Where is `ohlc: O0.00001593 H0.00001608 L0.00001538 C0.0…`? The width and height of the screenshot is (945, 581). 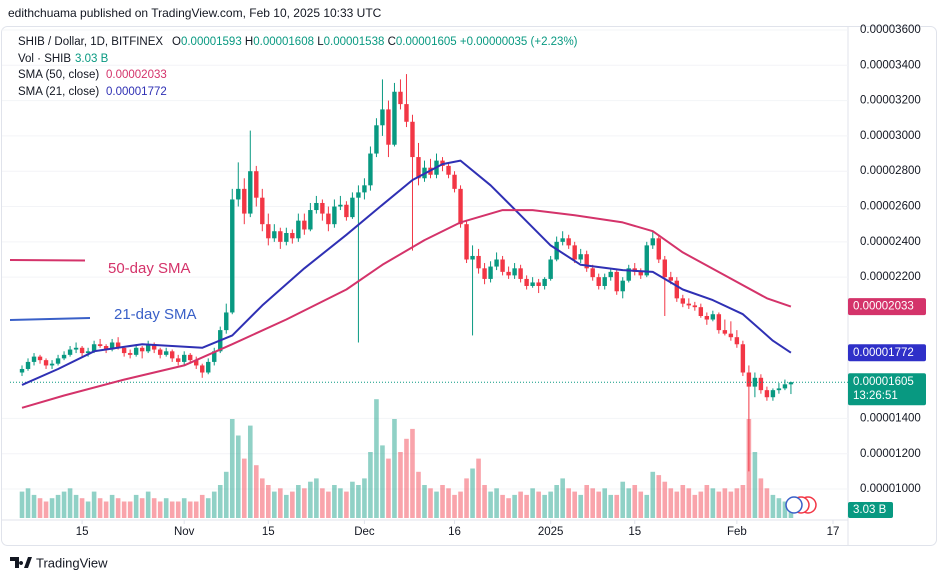 ohlc: O0.00001593 H0.00001608 L0.00001538 C0.0… is located at coordinates (375, 42).